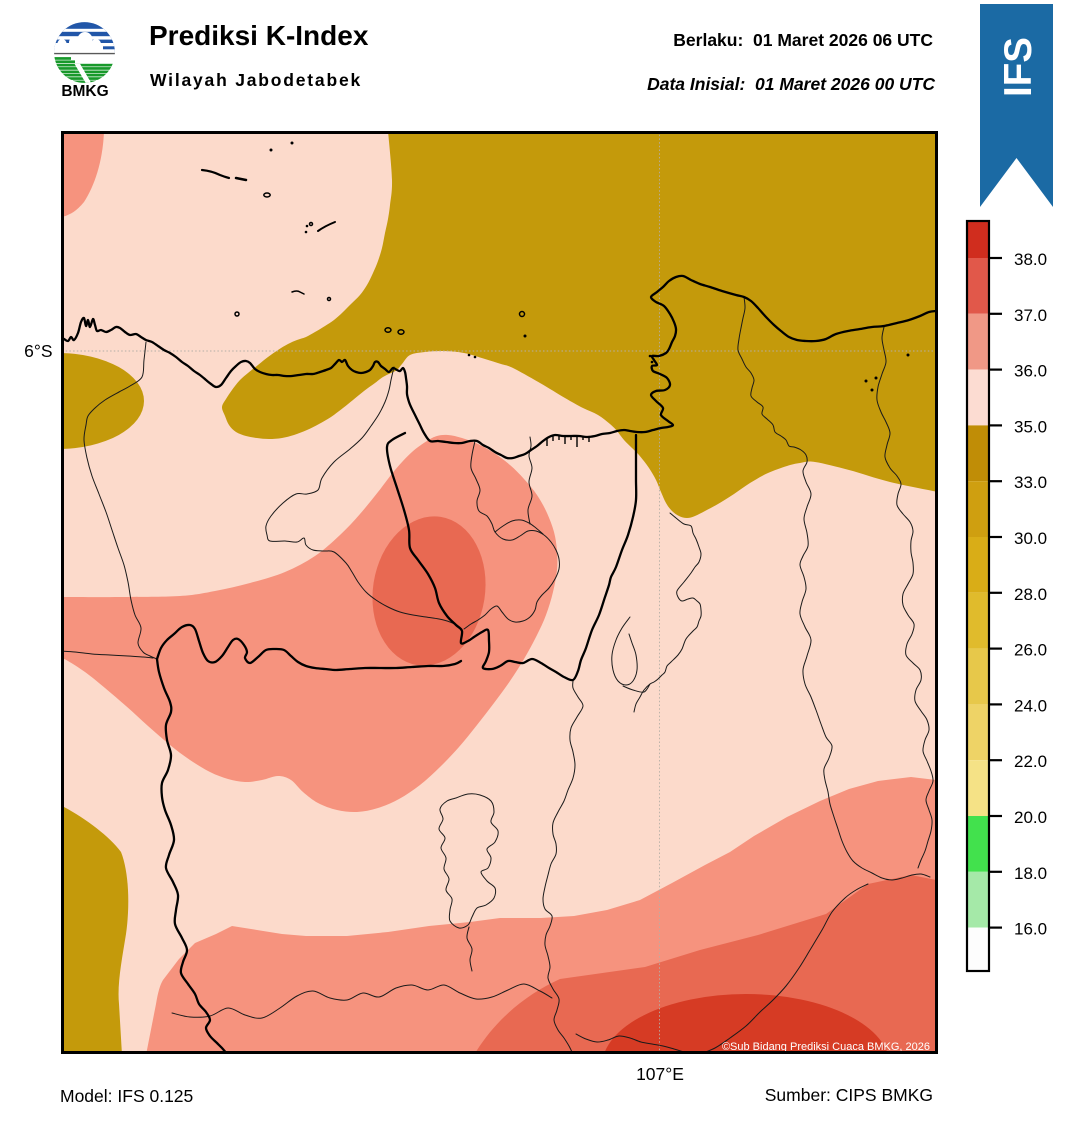  Describe the element at coordinates (791, 84) in the screenshot. I see `svg-text:Data Inisial: 01 Maret 2026 0: Data Inisial: 01 Maret 2026 00 UTC` at that location.